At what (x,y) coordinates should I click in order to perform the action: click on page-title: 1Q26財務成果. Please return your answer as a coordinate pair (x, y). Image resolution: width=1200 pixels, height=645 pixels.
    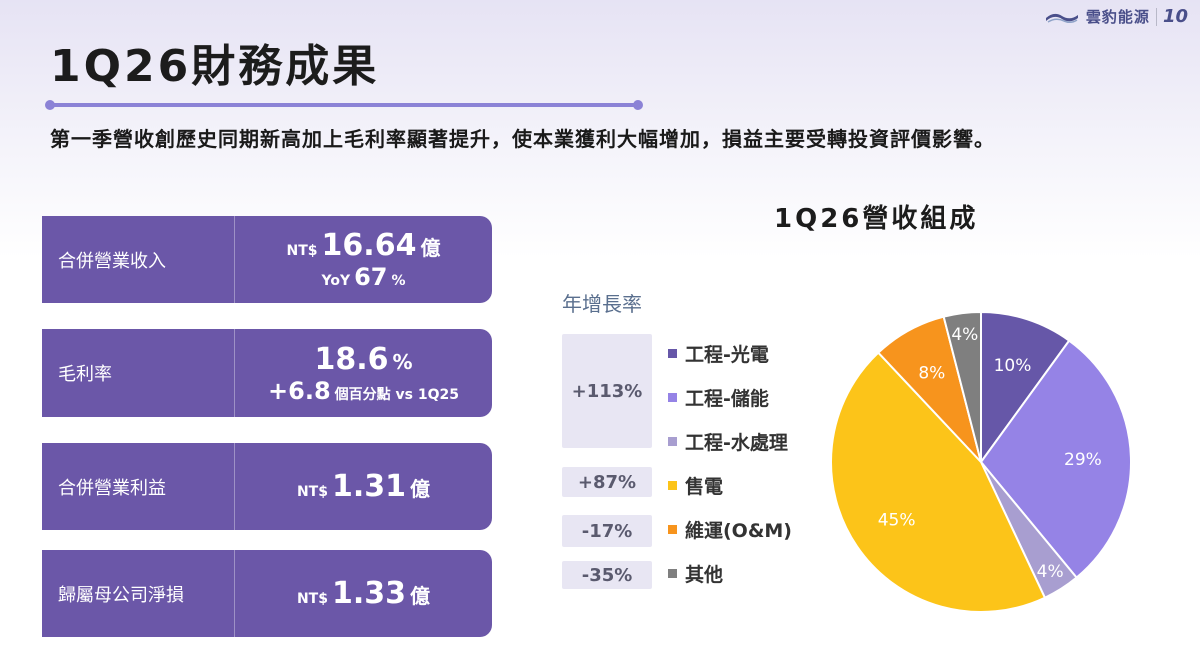
    Looking at the image, I should click on (215, 66).